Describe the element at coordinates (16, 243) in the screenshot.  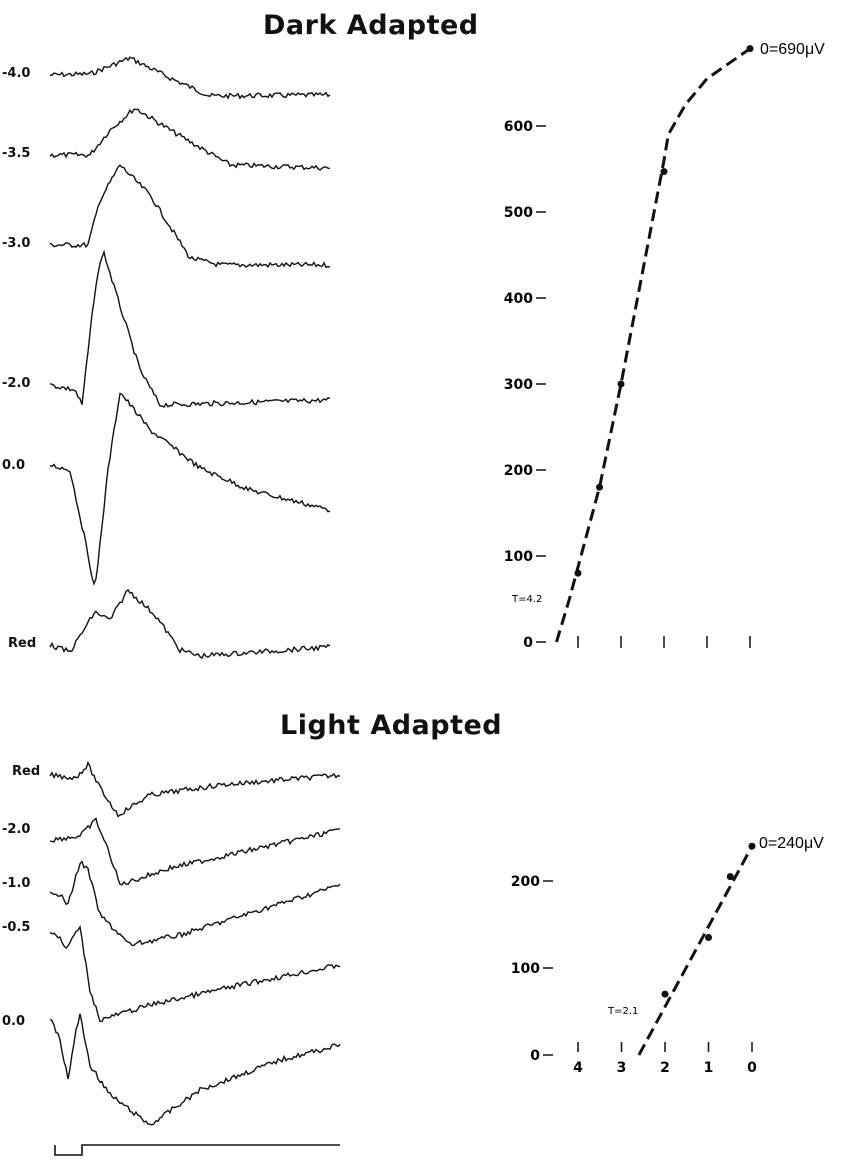
I see `trace-label: -3.0` at that location.